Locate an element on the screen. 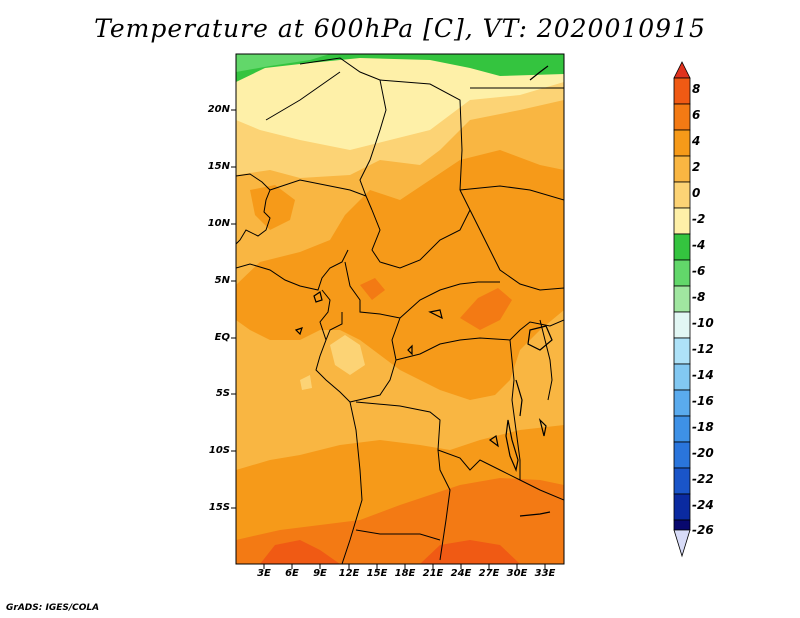 Image resolution: width=800 pixels, height=618 pixels. colorbar-label: -2 is located at coordinates (699, 219).